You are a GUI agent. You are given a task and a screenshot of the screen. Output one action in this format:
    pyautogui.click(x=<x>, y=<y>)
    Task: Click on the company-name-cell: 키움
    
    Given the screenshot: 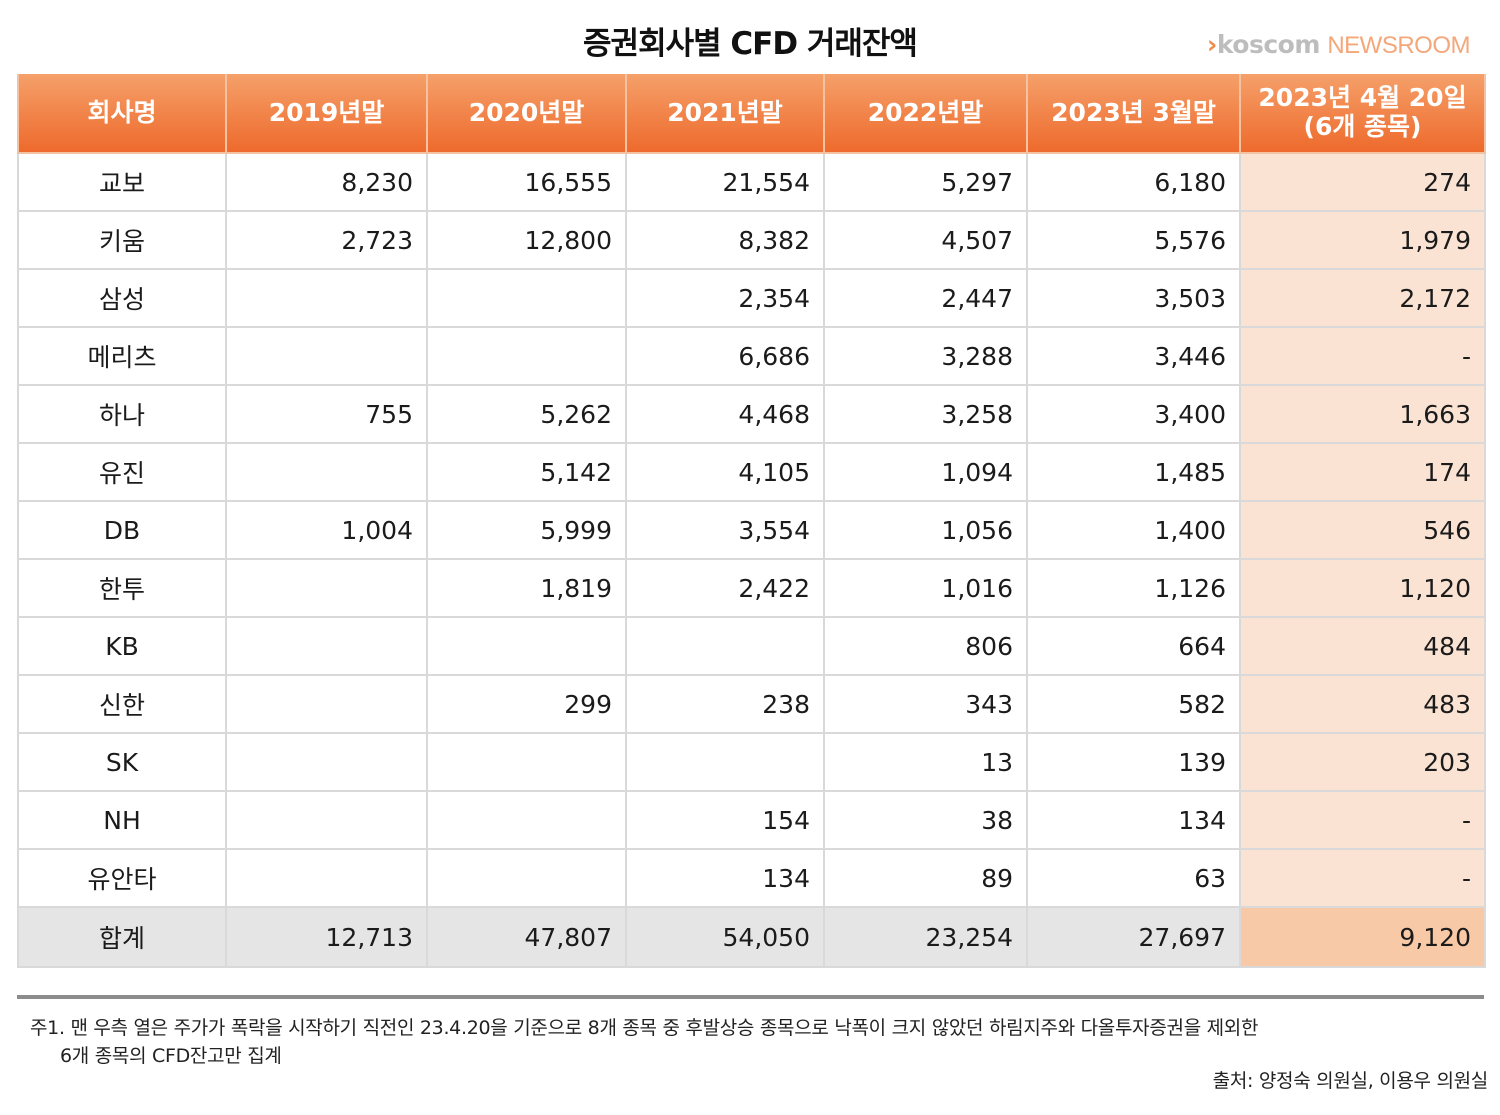 What is the action you would take?
    pyautogui.click(x=122, y=240)
    